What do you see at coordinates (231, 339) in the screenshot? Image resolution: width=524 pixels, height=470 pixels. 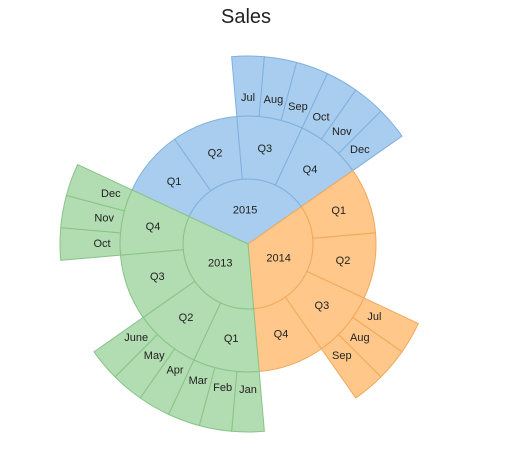 I see `quarter-label-2013-Q1: Q1` at bounding box center [231, 339].